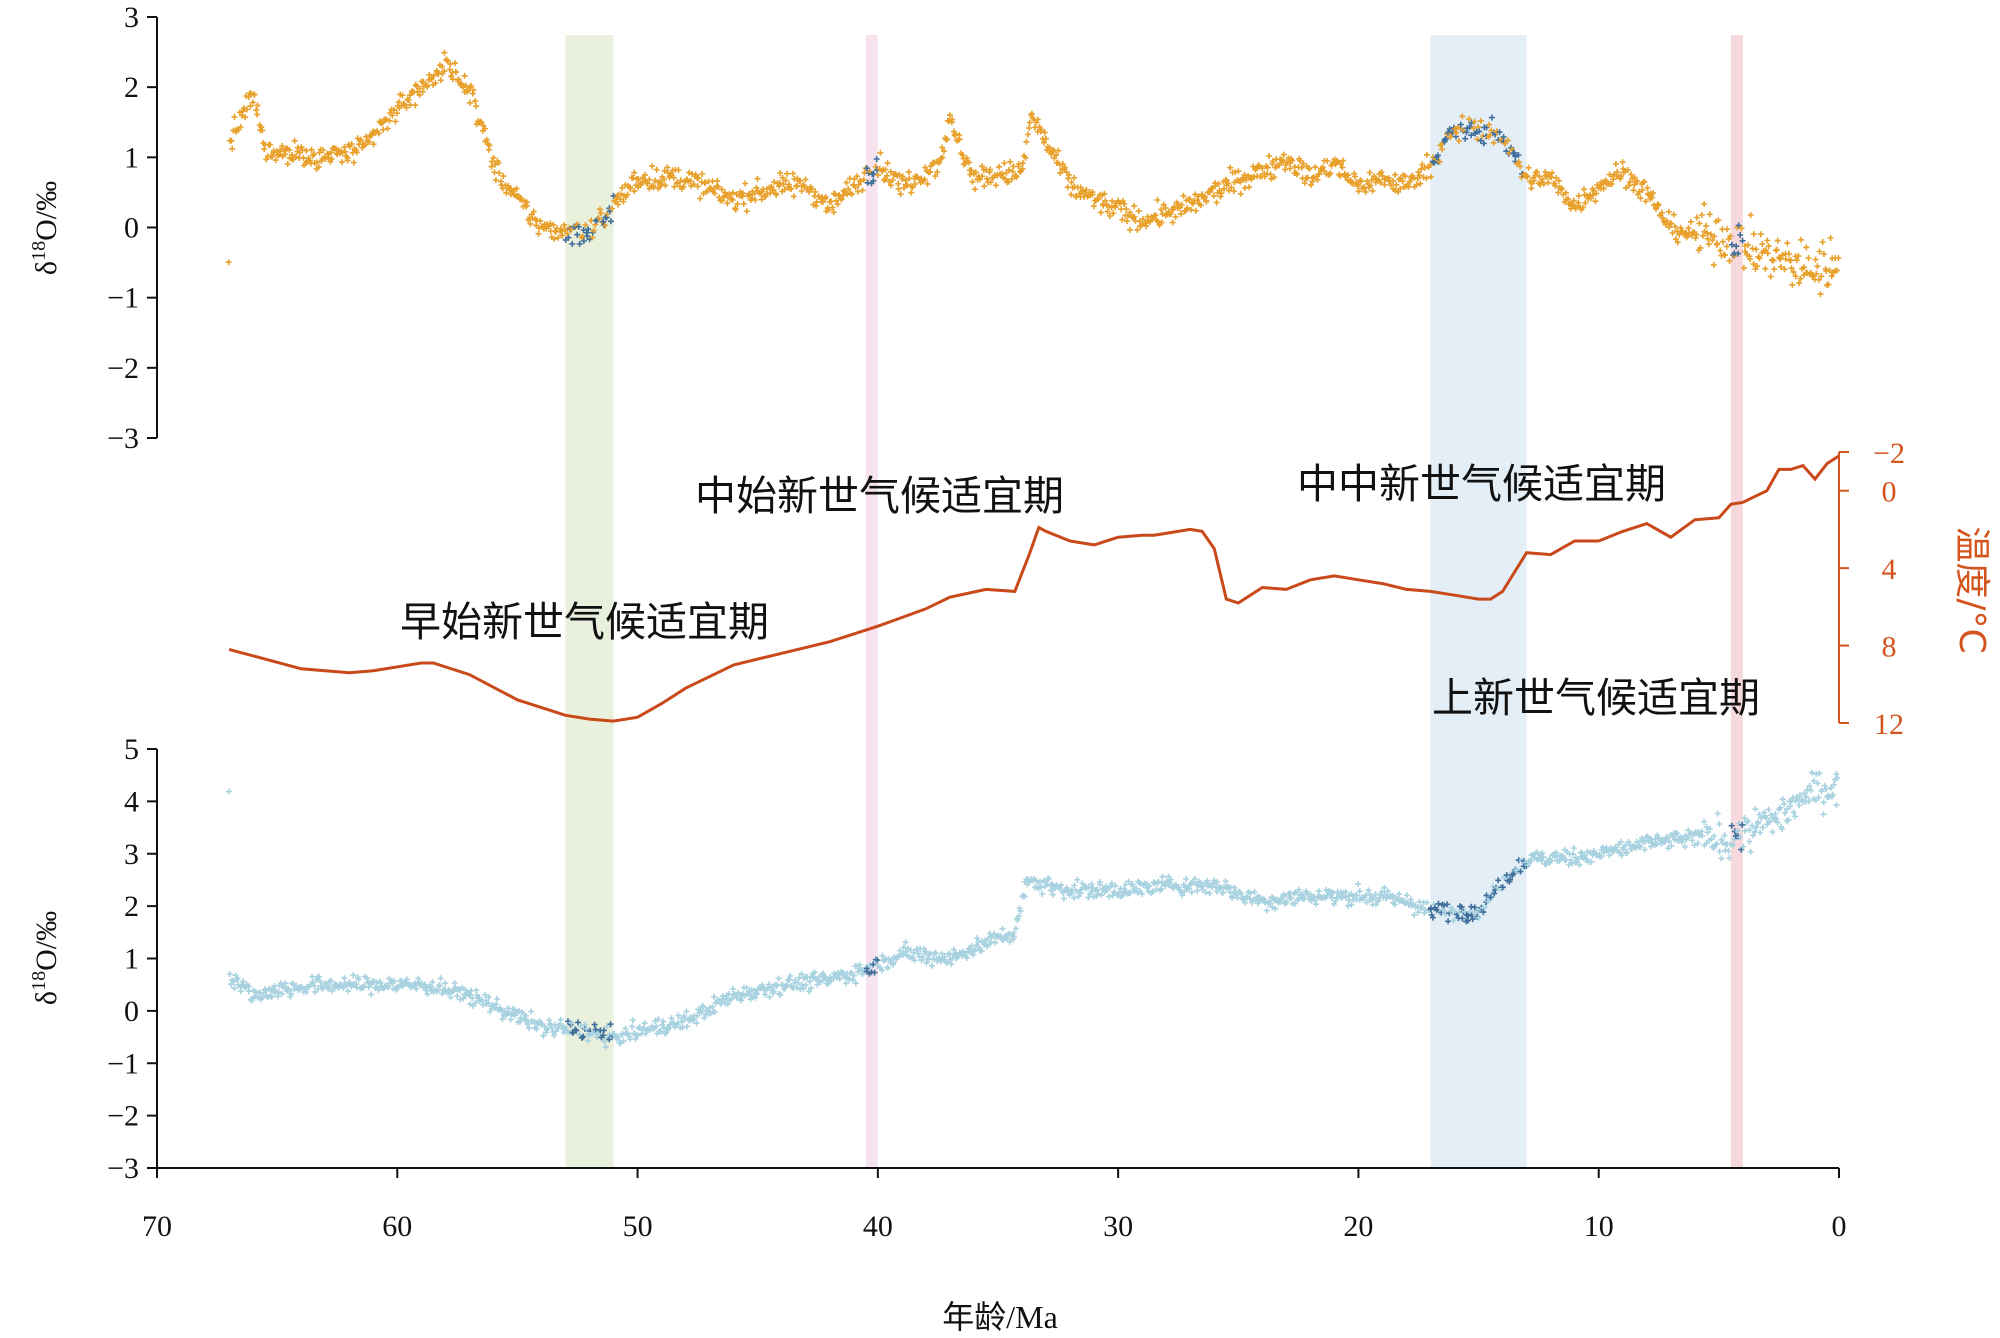 The height and width of the screenshot is (1338, 2000). Describe the element at coordinates (123, 1063) in the screenshot. I see `bottom-y-tick-label: −1` at that location.